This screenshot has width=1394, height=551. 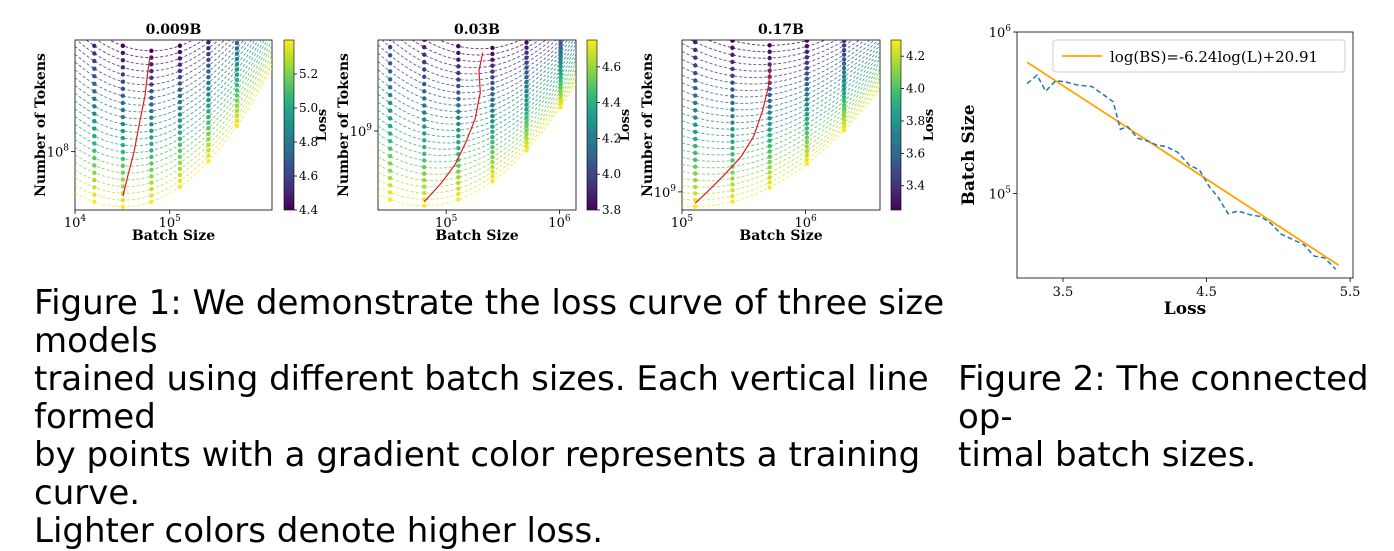 What do you see at coordinates (319, 531) in the screenshot?
I see `figure1-caption-line: Lighter colors denote higher loss.` at bounding box center [319, 531].